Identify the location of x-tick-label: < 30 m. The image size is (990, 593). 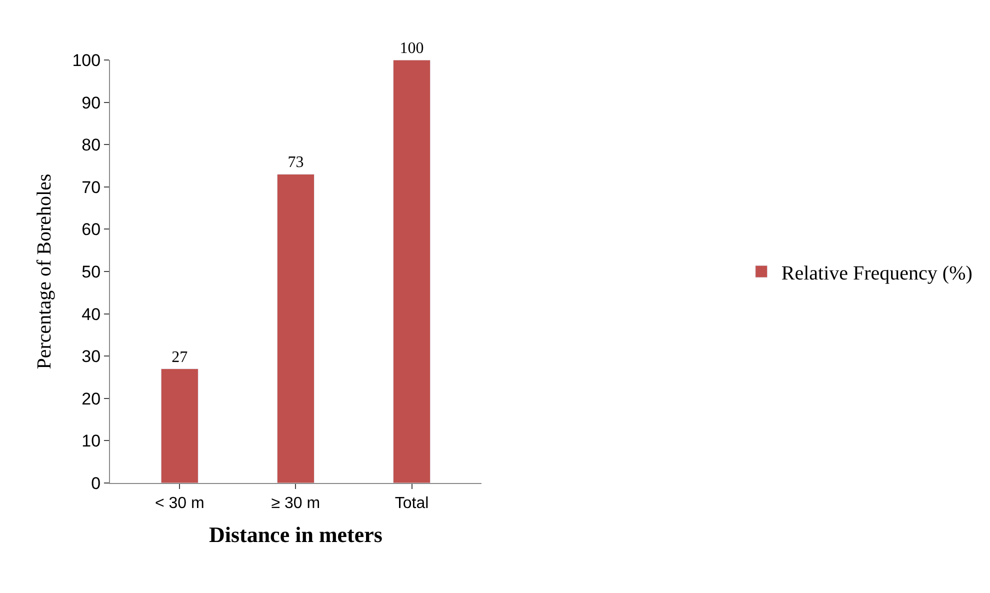
(179, 503).